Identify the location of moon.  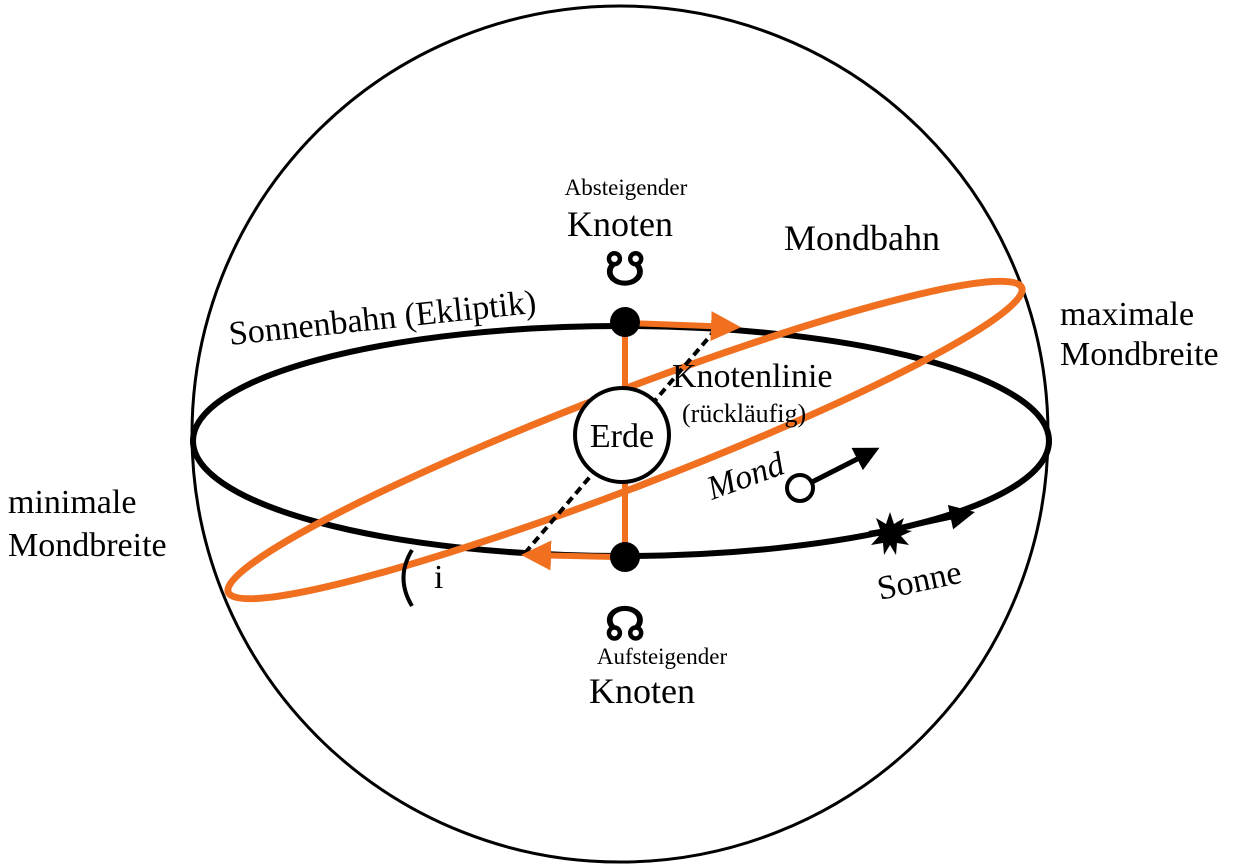
(800, 488).